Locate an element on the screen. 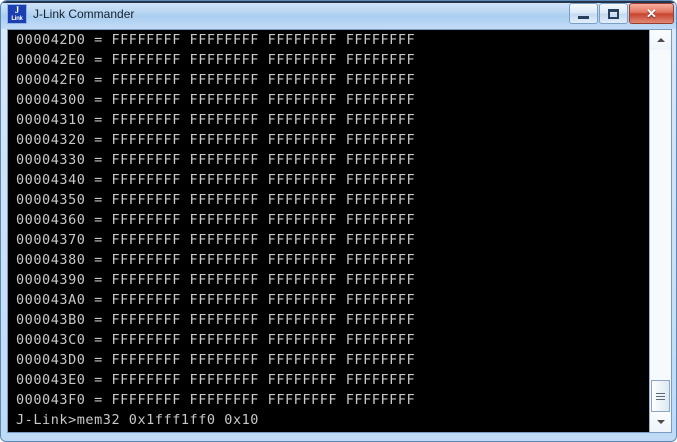  window-title: J-Link Commander is located at coordinates (84, 14).